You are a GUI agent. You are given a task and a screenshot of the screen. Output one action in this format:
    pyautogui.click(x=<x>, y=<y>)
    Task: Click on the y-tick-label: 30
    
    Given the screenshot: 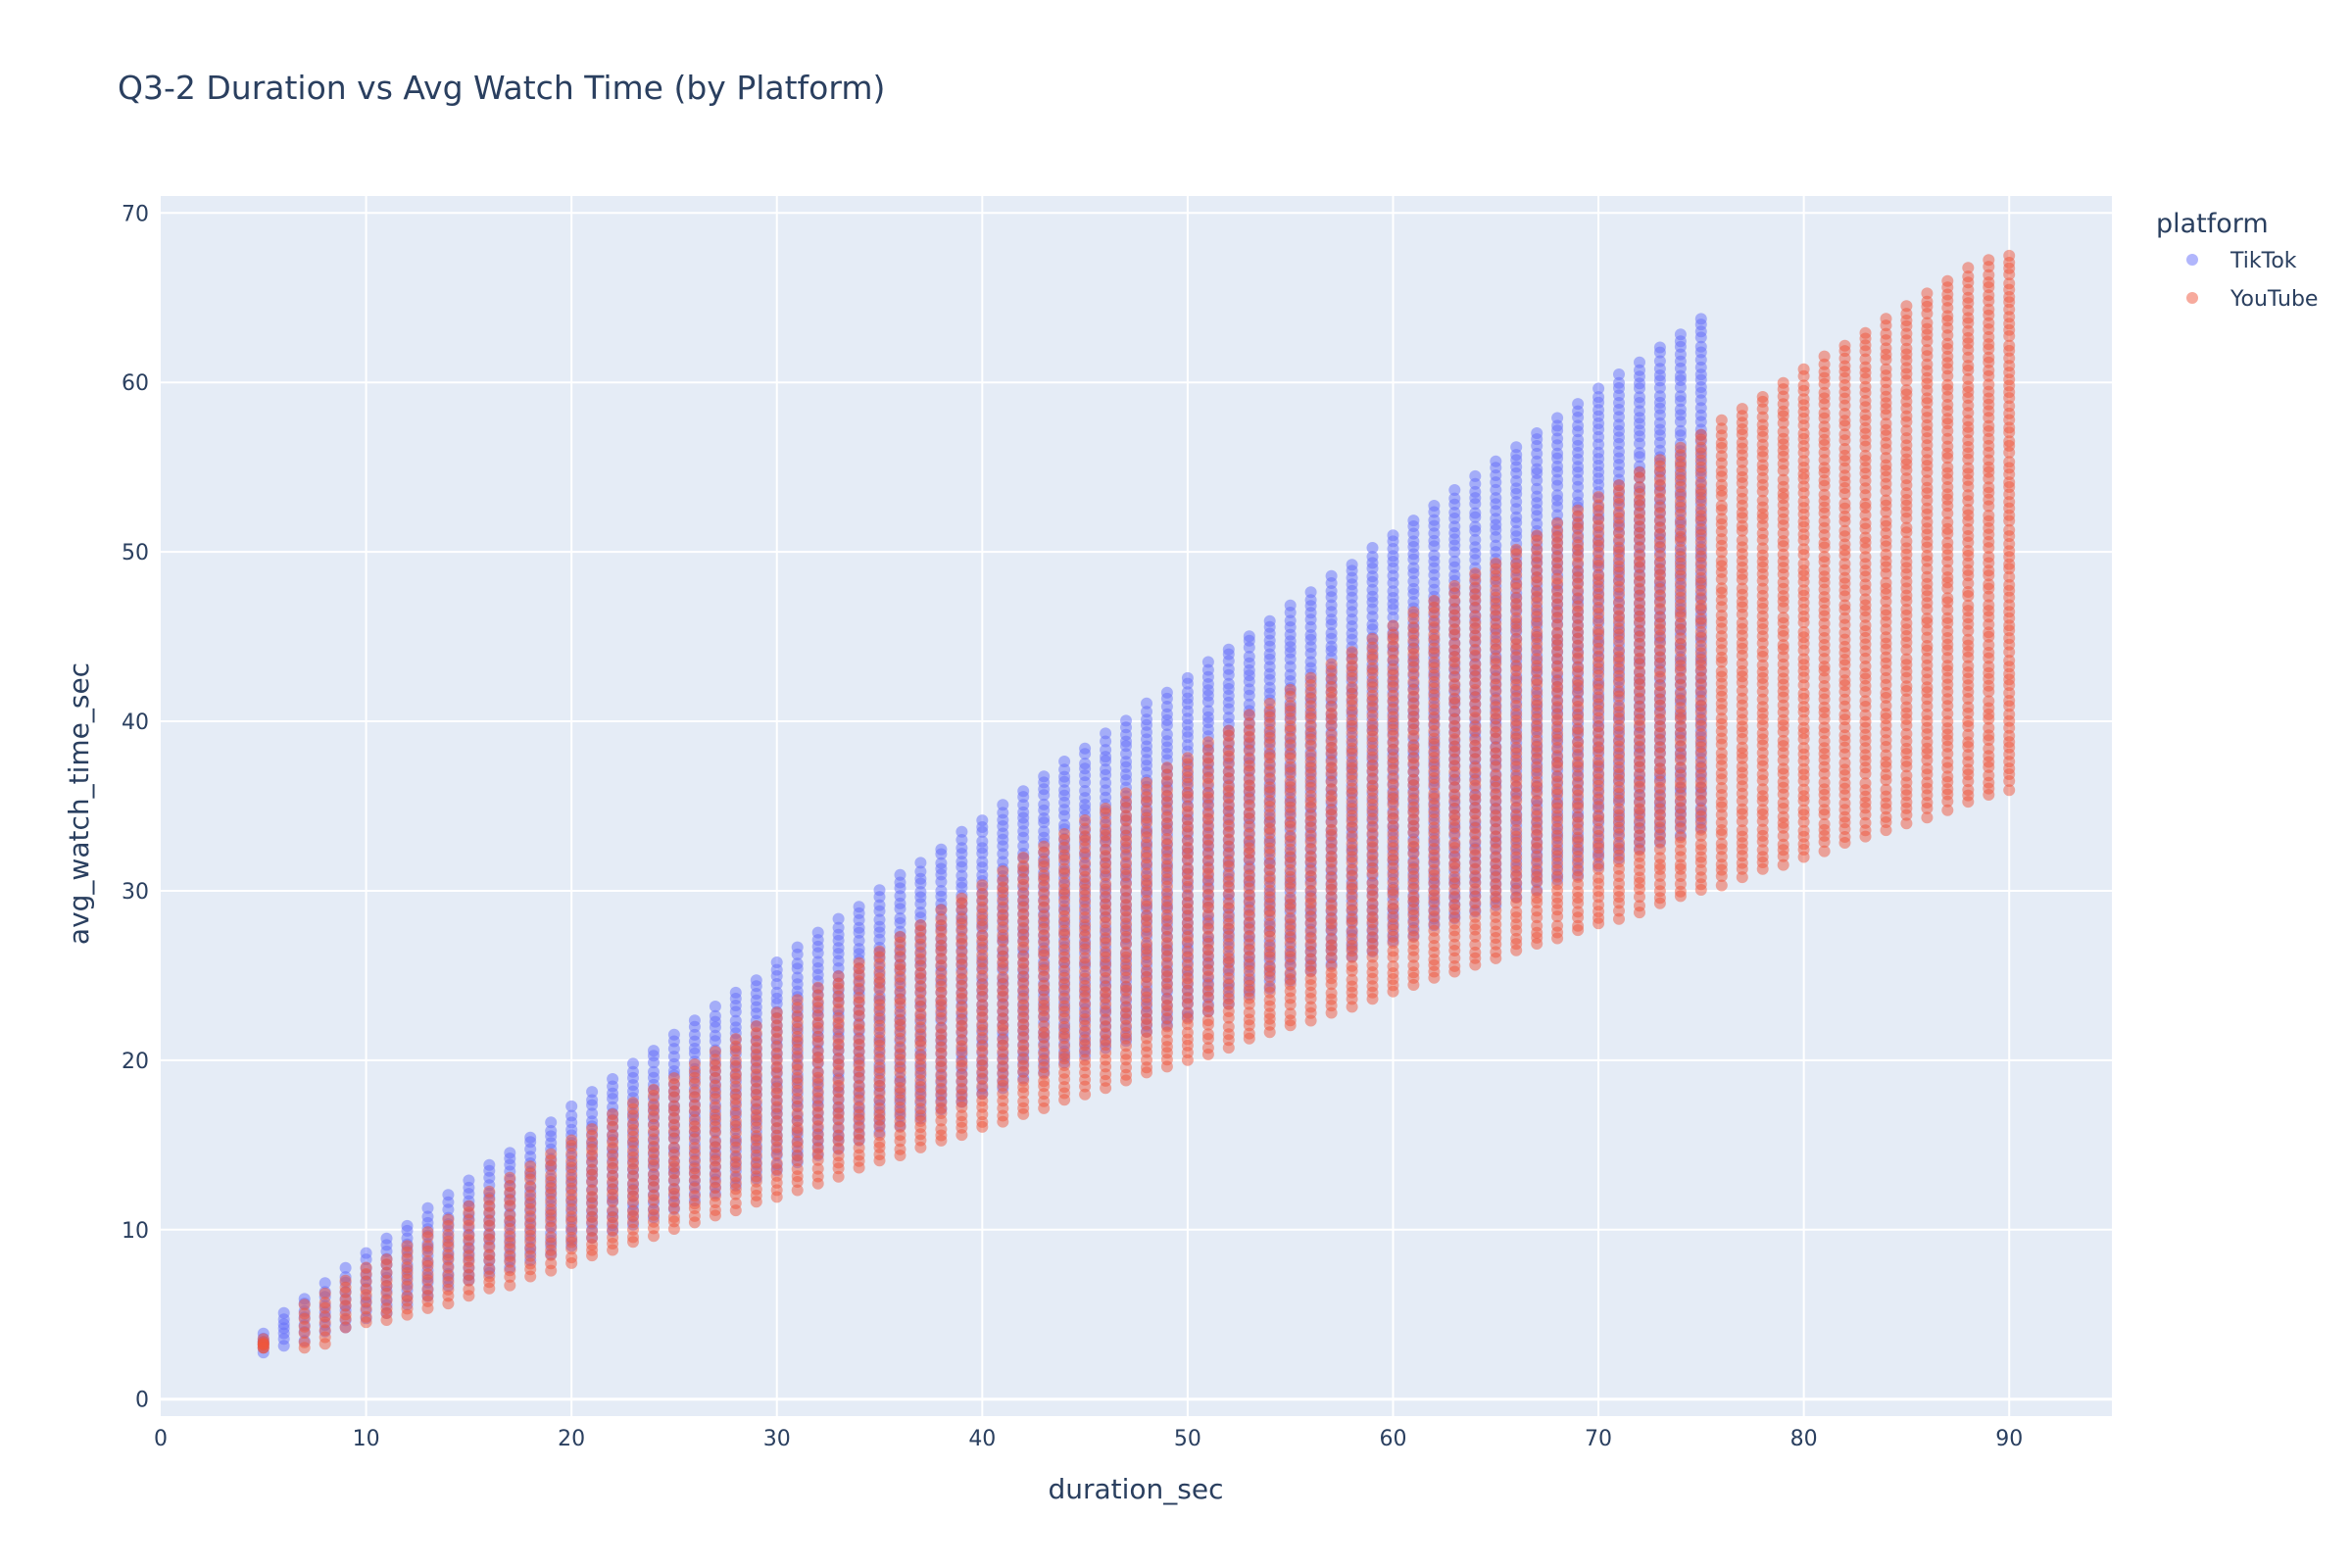 What is the action you would take?
    pyautogui.click(x=135, y=892)
    